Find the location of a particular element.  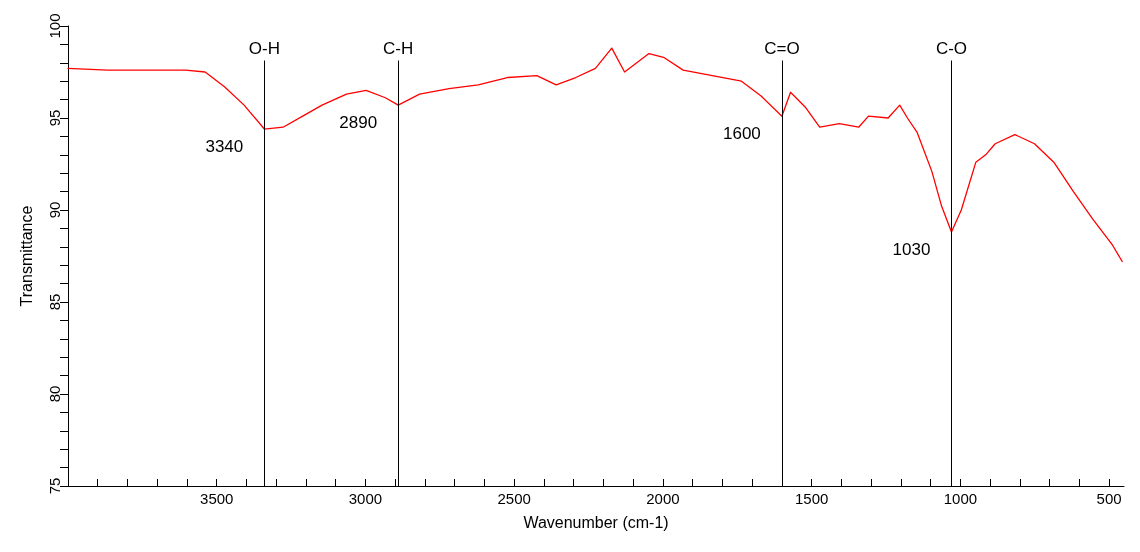

x-tick-label: 1000 is located at coordinates (960, 498).